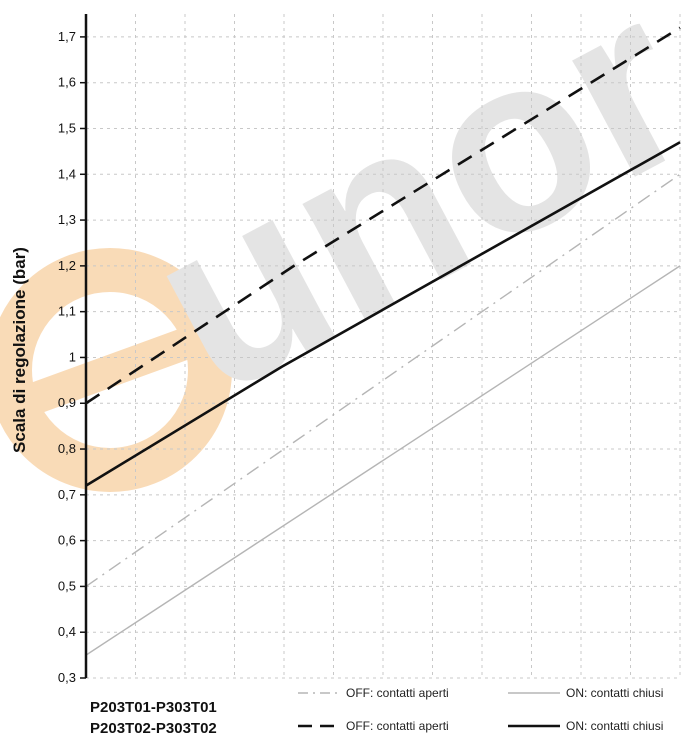 Image resolution: width=682 pixels, height=738 pixels. I want to click on y-tick-label: 0,6, so click(67, 540).